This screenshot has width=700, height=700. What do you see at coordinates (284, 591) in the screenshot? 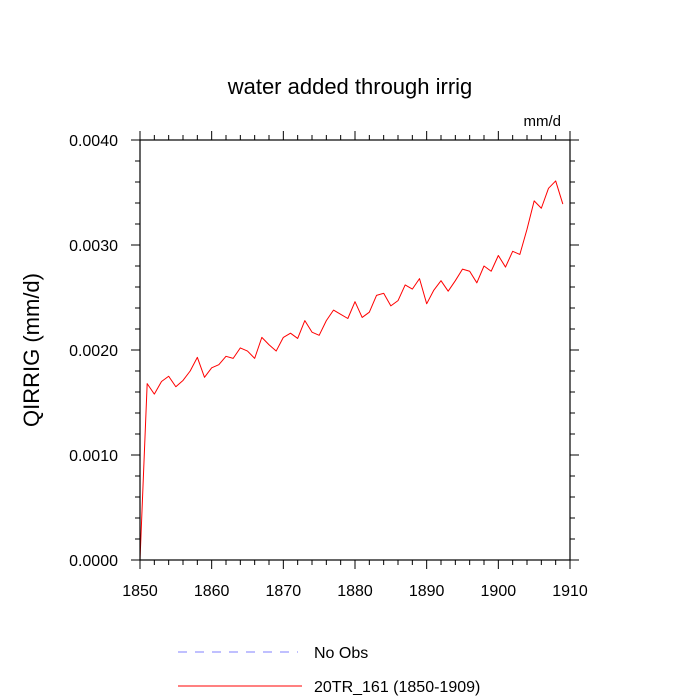
I see `x-tick-label: 1870` at bounding box center [284, 591].